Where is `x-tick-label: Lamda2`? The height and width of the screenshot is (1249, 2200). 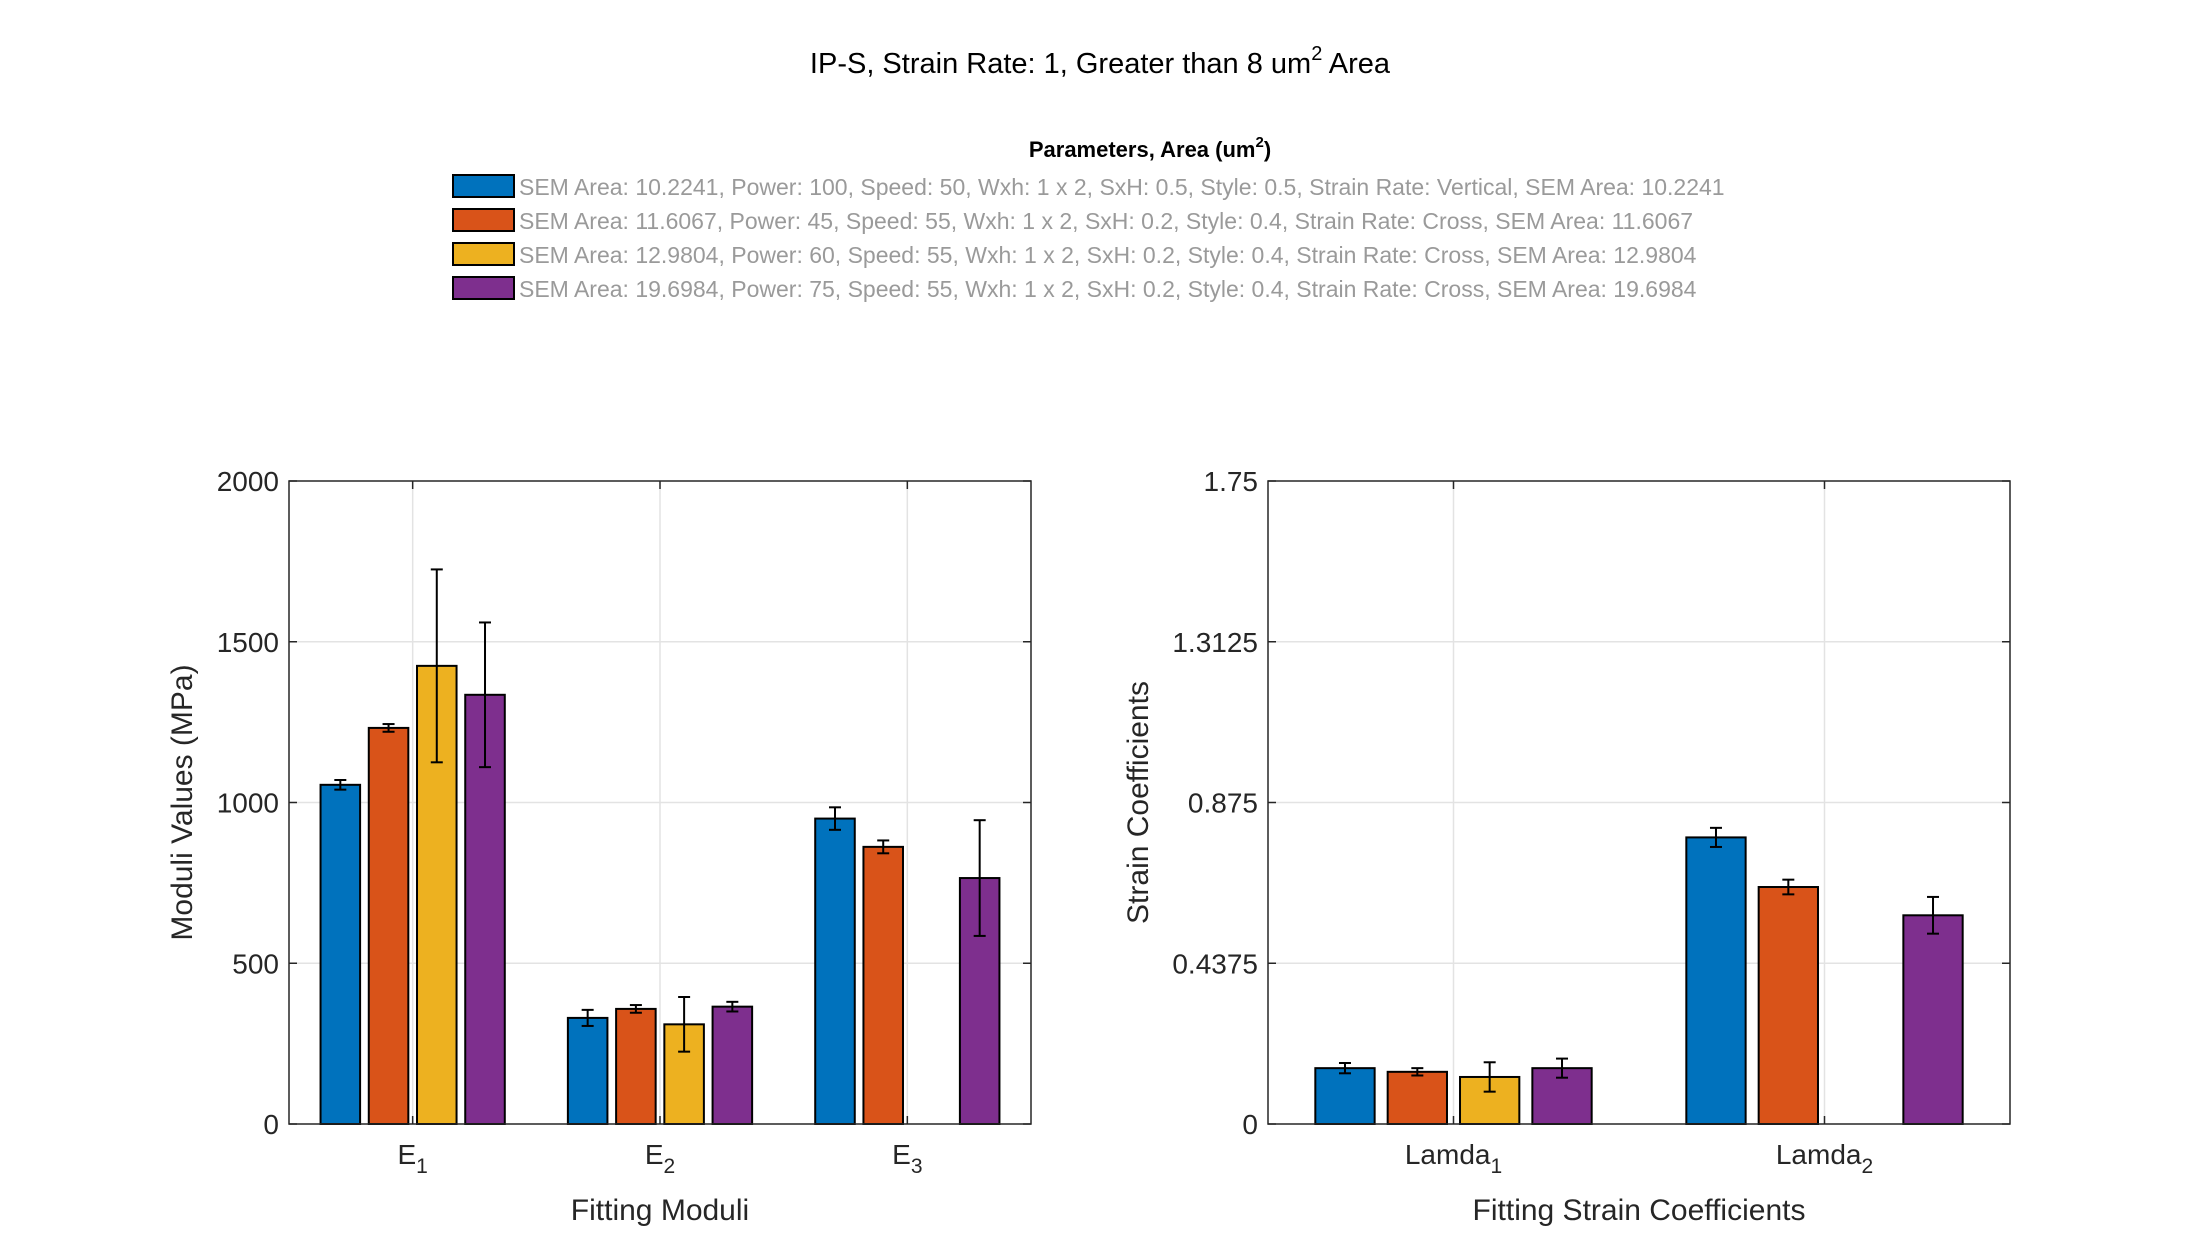 x-tick-label: Lamda2 is located at coordinates (1824, 1158).